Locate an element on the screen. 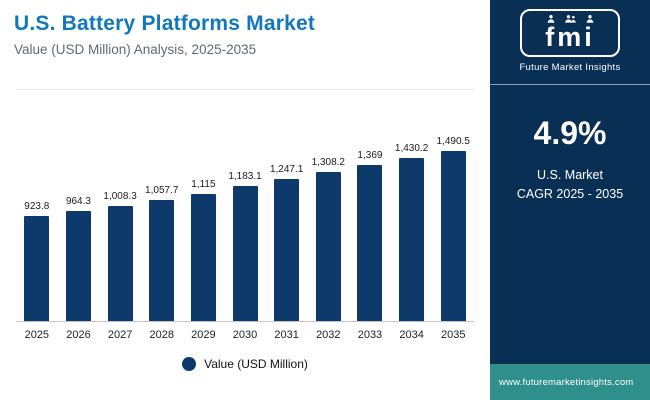  legend-label: Value (USD Million) is located at coordinates (256, 364).